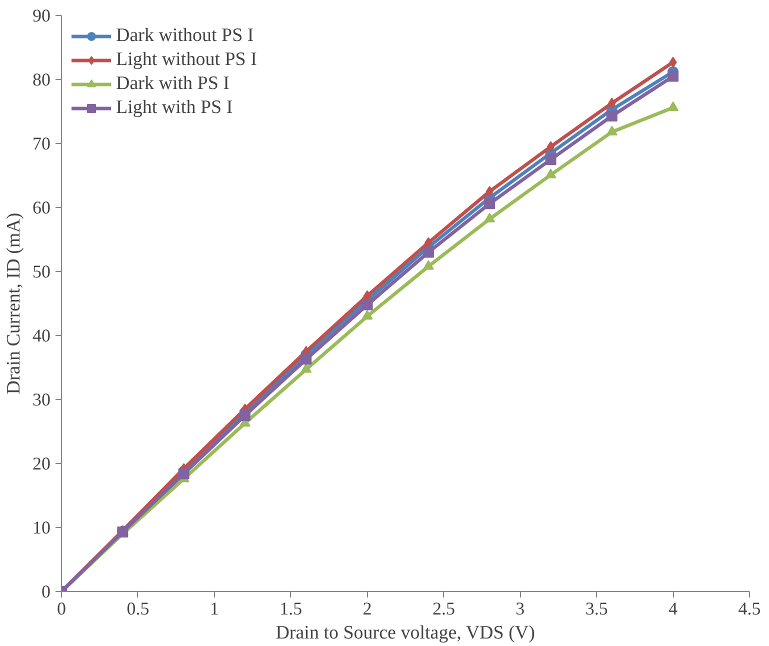  I want to click on x-tick-label: 3, so click(520, 608).